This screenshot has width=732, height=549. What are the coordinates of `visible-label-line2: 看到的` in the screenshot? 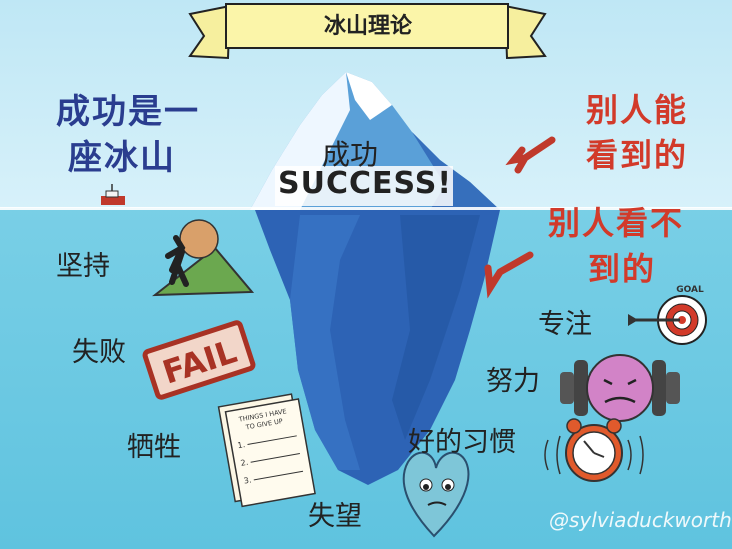 It's located at (637, 155).